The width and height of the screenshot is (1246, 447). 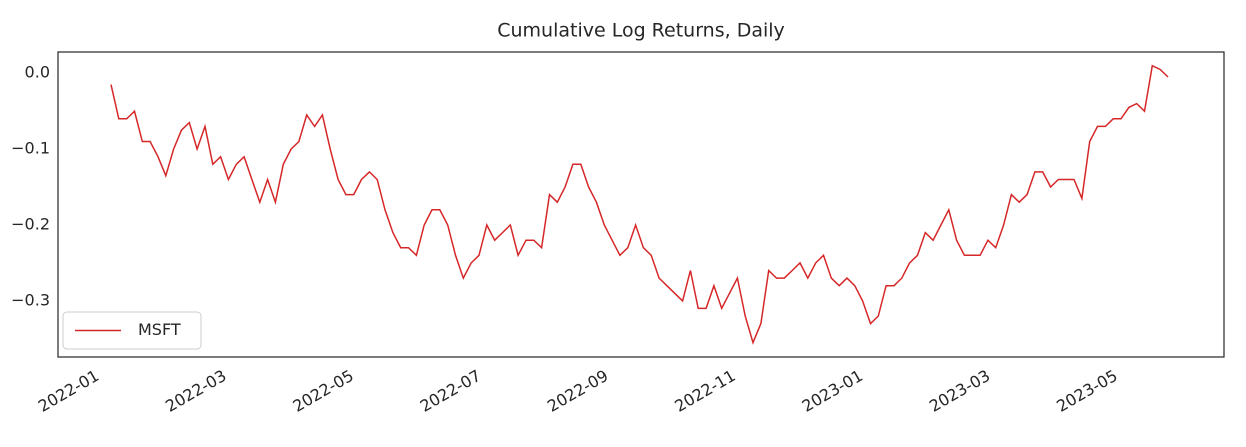 I want to click on legend-label: MSFT, so click(x=159, y=329).